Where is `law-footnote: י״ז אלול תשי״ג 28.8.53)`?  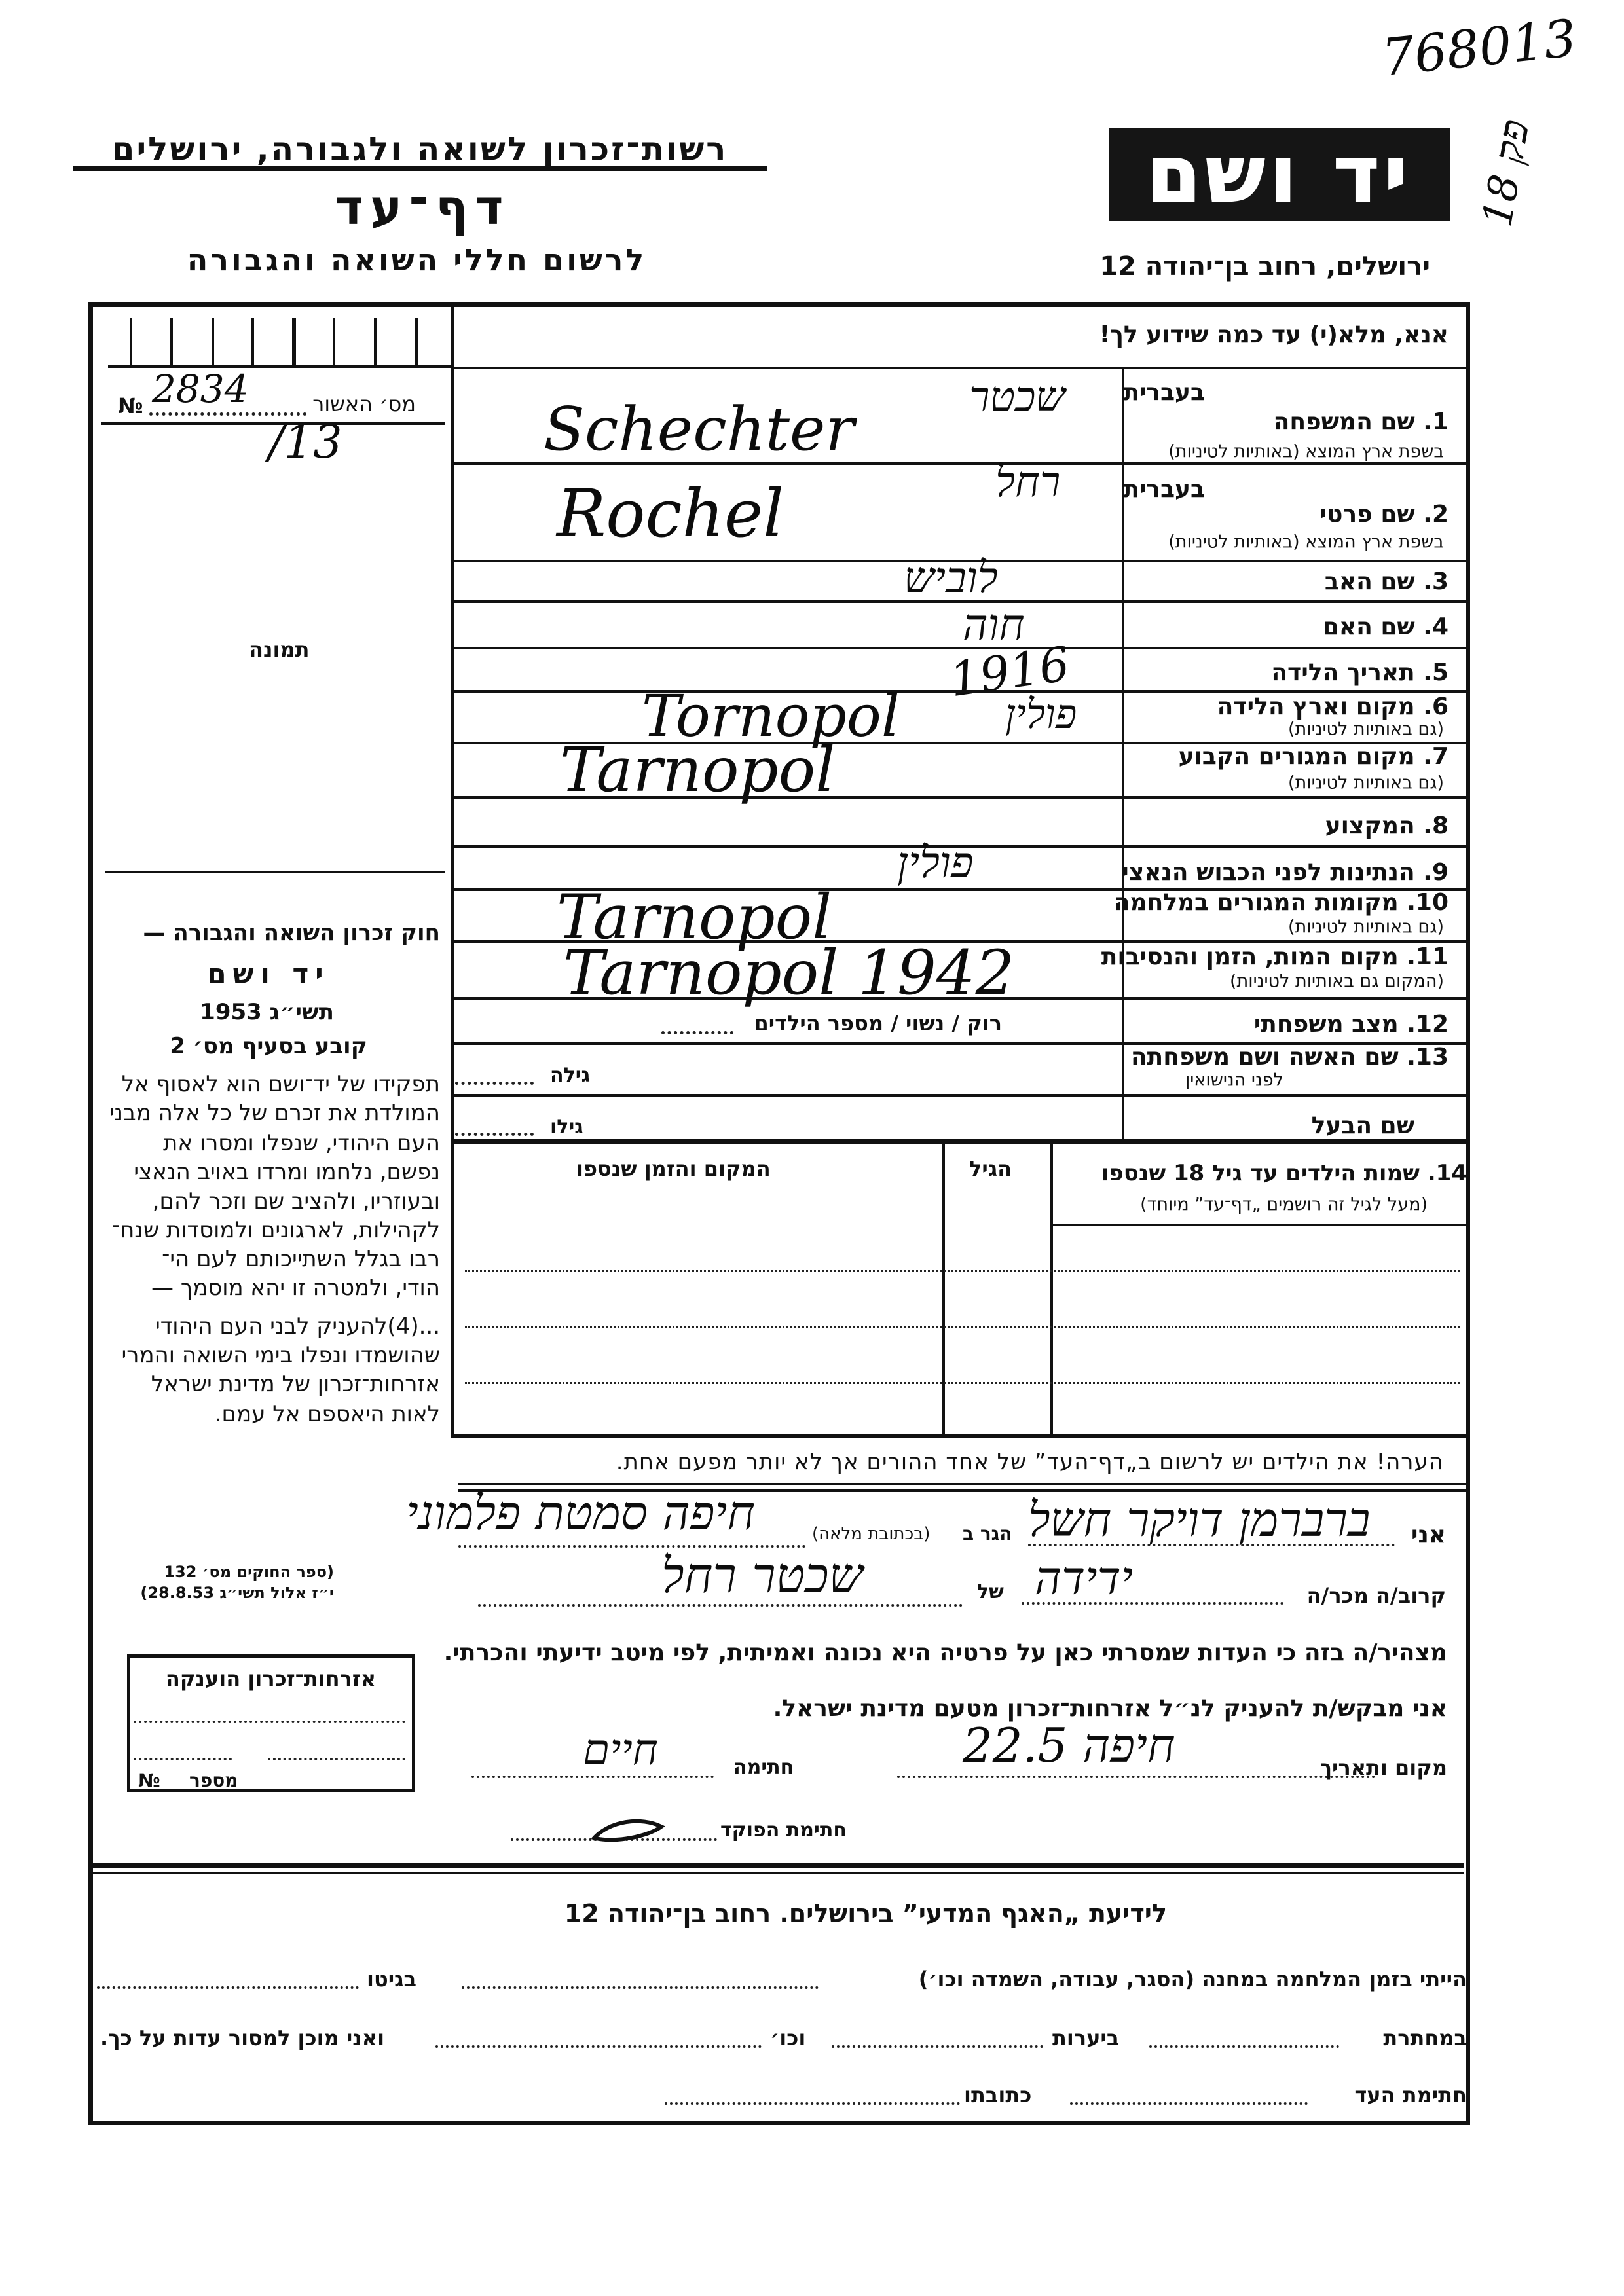
law-footnote: י״ז אלול תשי״ג 28.8.53) is located at coordinates (237, 1593).